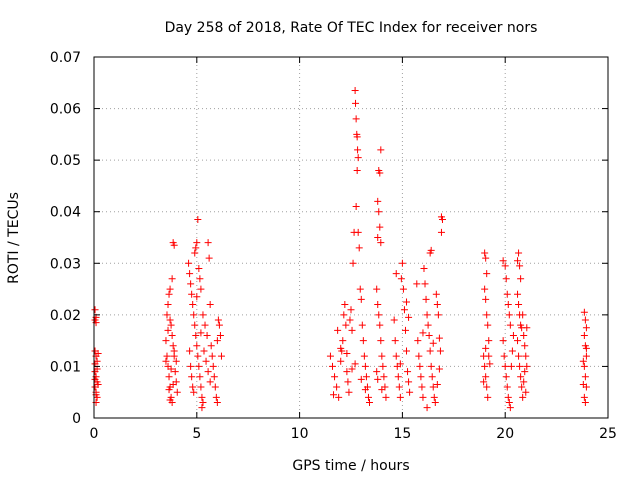  What do you see at coordinates (65, 264) in the screenshot?
I see `y-tick-label: 0.03` at bounding box center [65, 264].